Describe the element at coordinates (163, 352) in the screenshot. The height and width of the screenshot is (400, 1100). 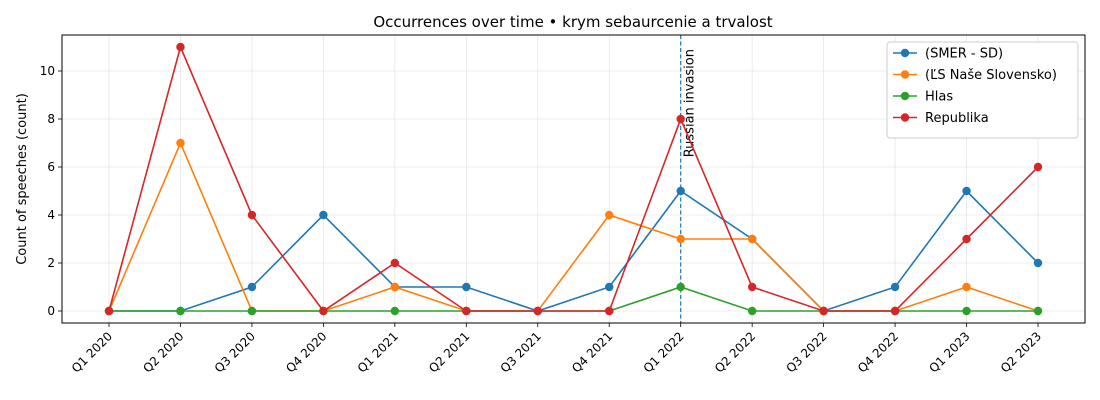
I see `x-tick-label: Q2 2020` at that location.